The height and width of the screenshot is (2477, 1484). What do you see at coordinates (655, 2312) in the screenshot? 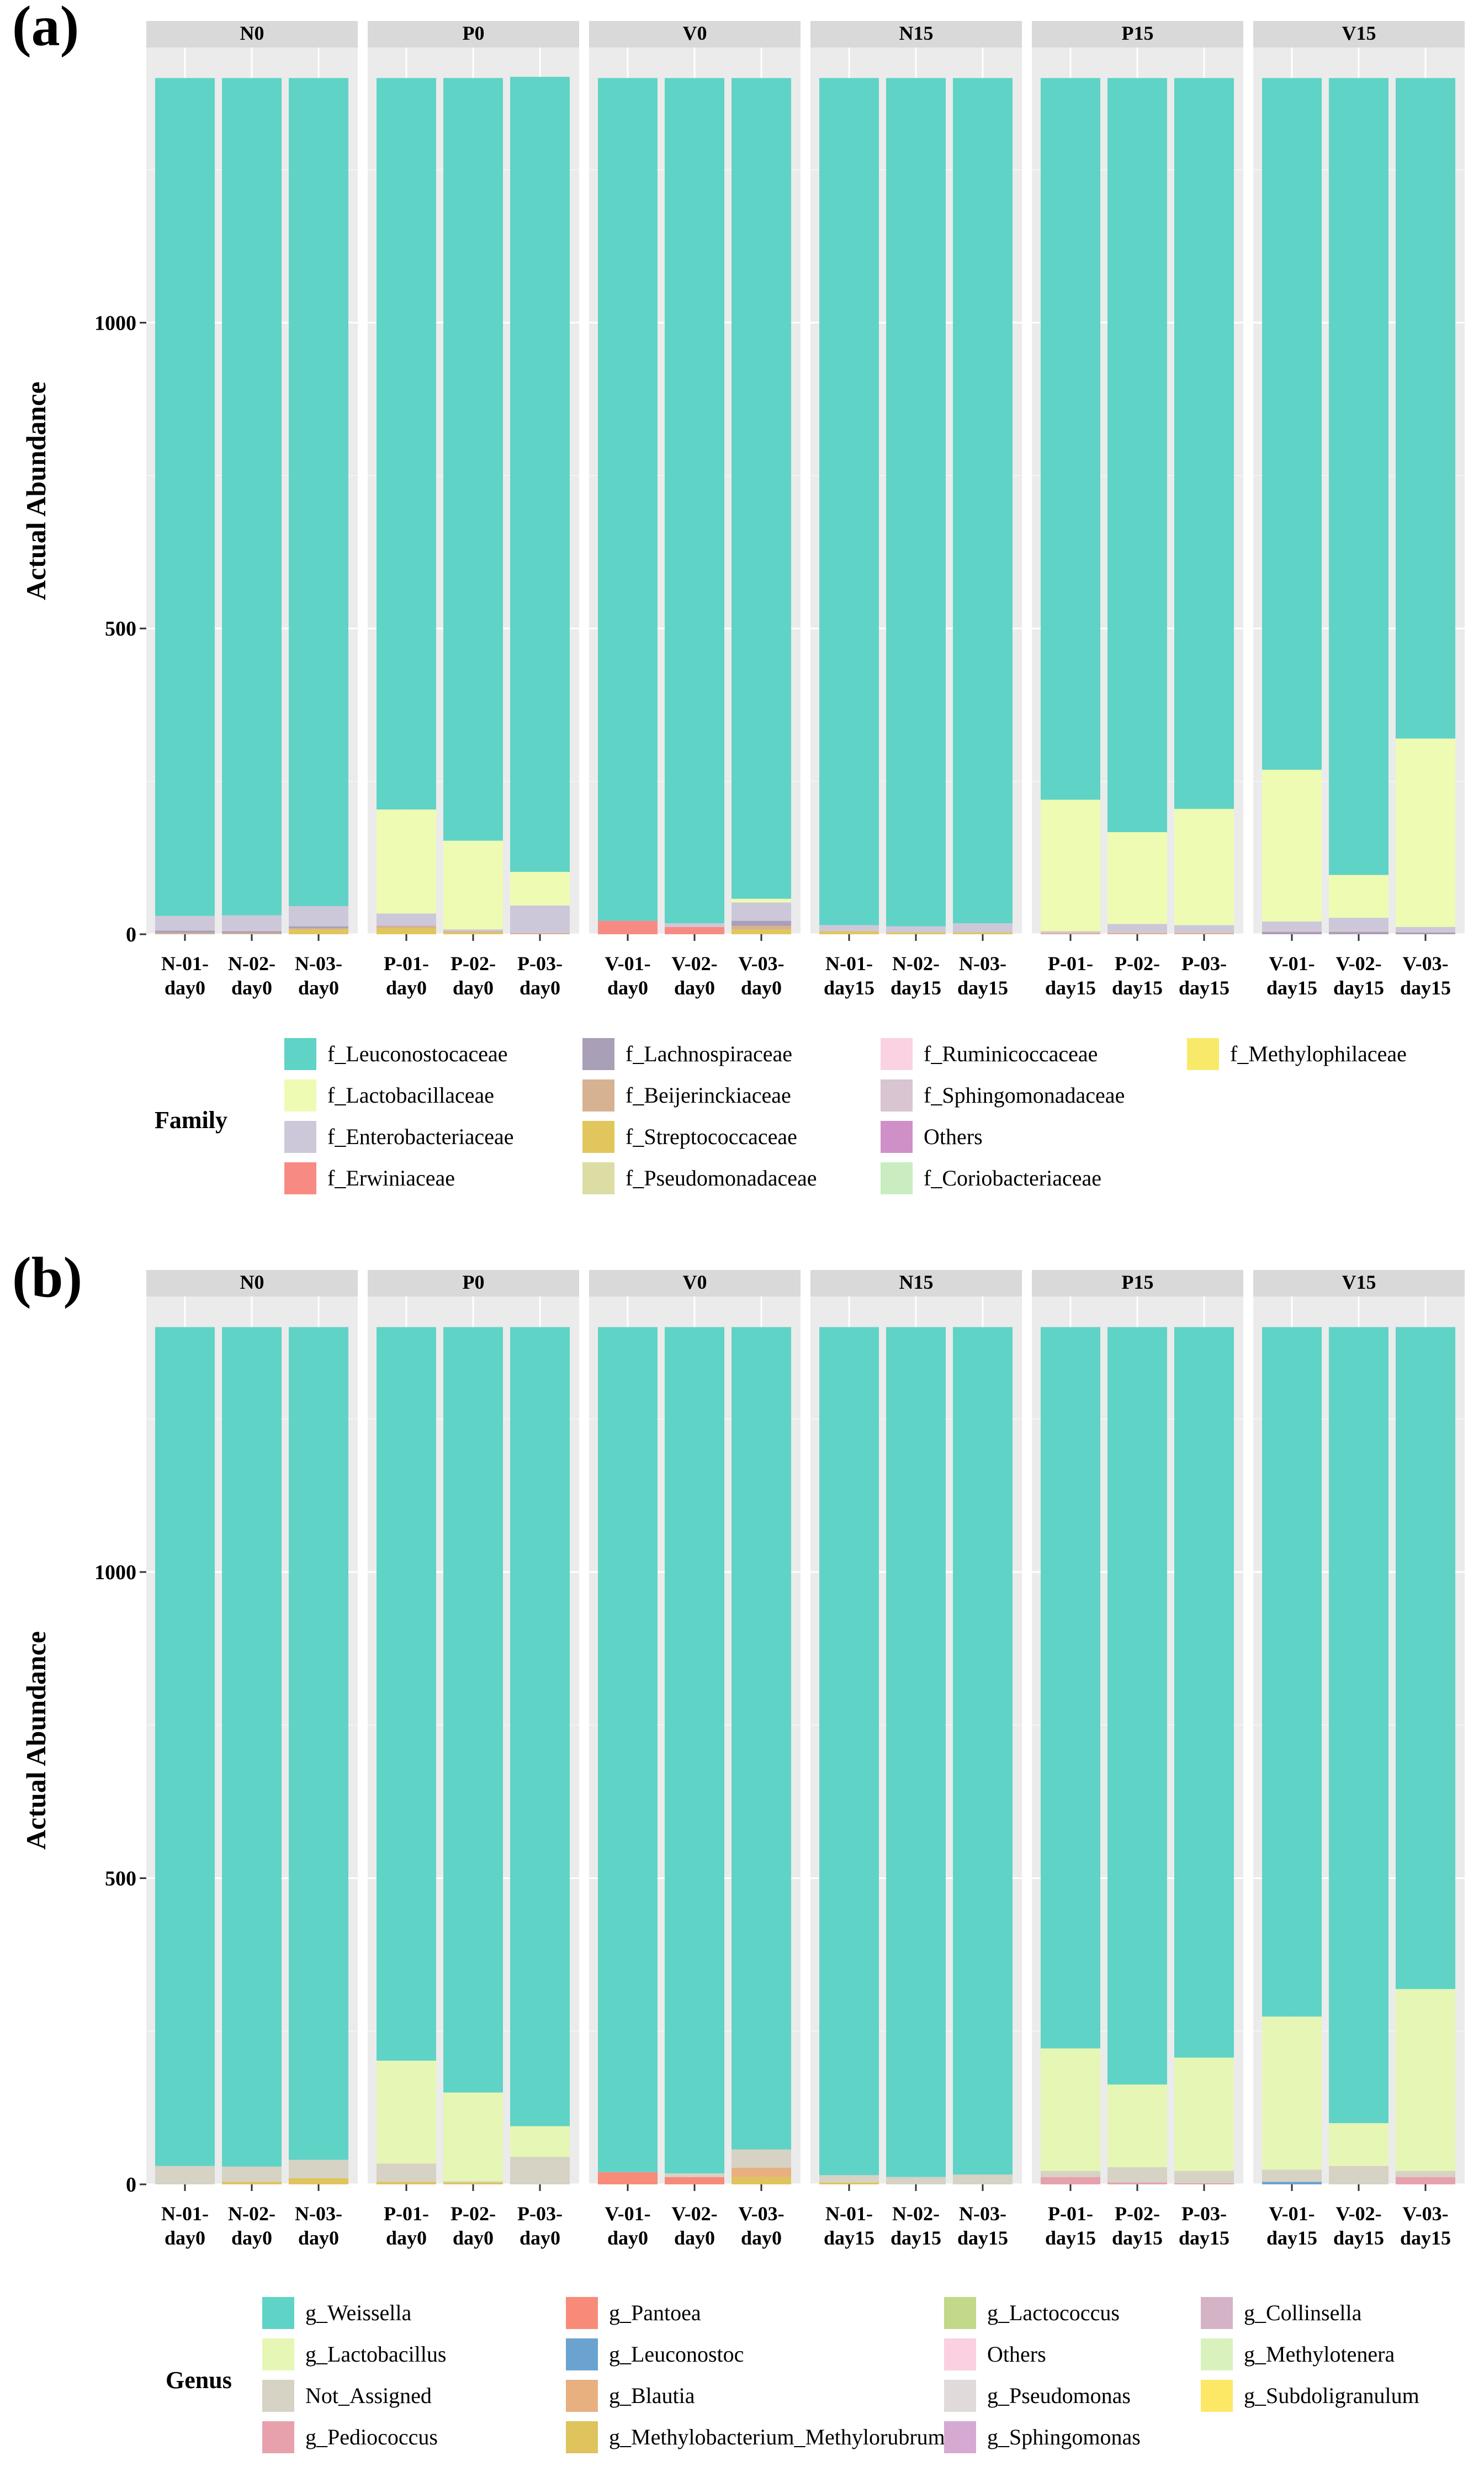
I see `legend-label: g_Pantoea` at bounding box center [655, 2312].